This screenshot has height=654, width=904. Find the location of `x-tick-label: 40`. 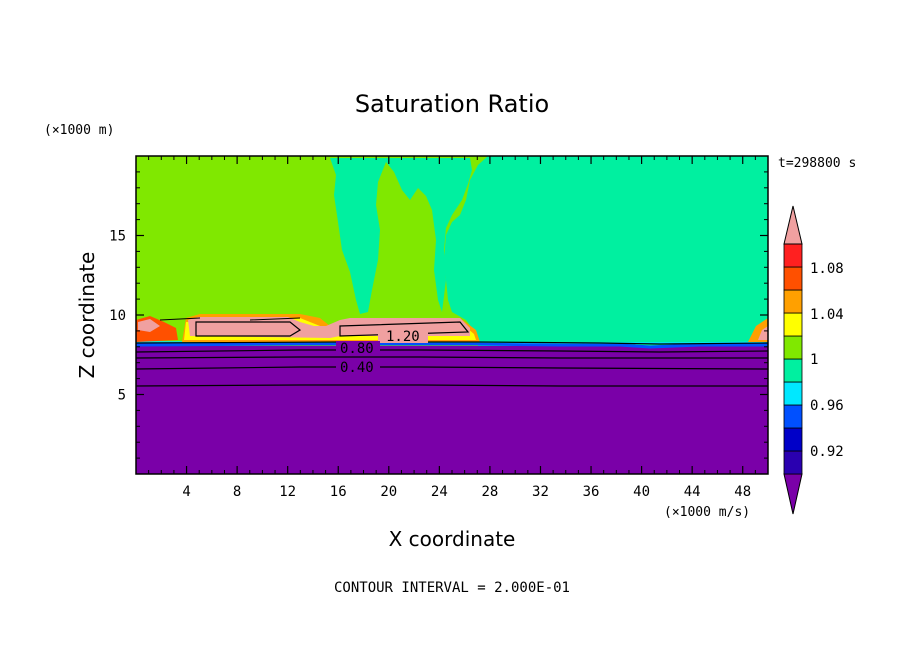

x-tick-label: 40 is located at coordinates (641, 492).